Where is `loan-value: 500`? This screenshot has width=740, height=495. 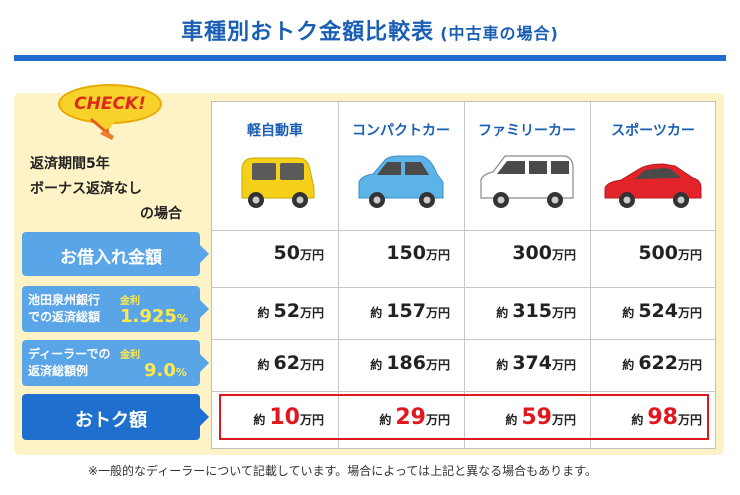
loan-value: 500 is located at coordinates (658, 253).